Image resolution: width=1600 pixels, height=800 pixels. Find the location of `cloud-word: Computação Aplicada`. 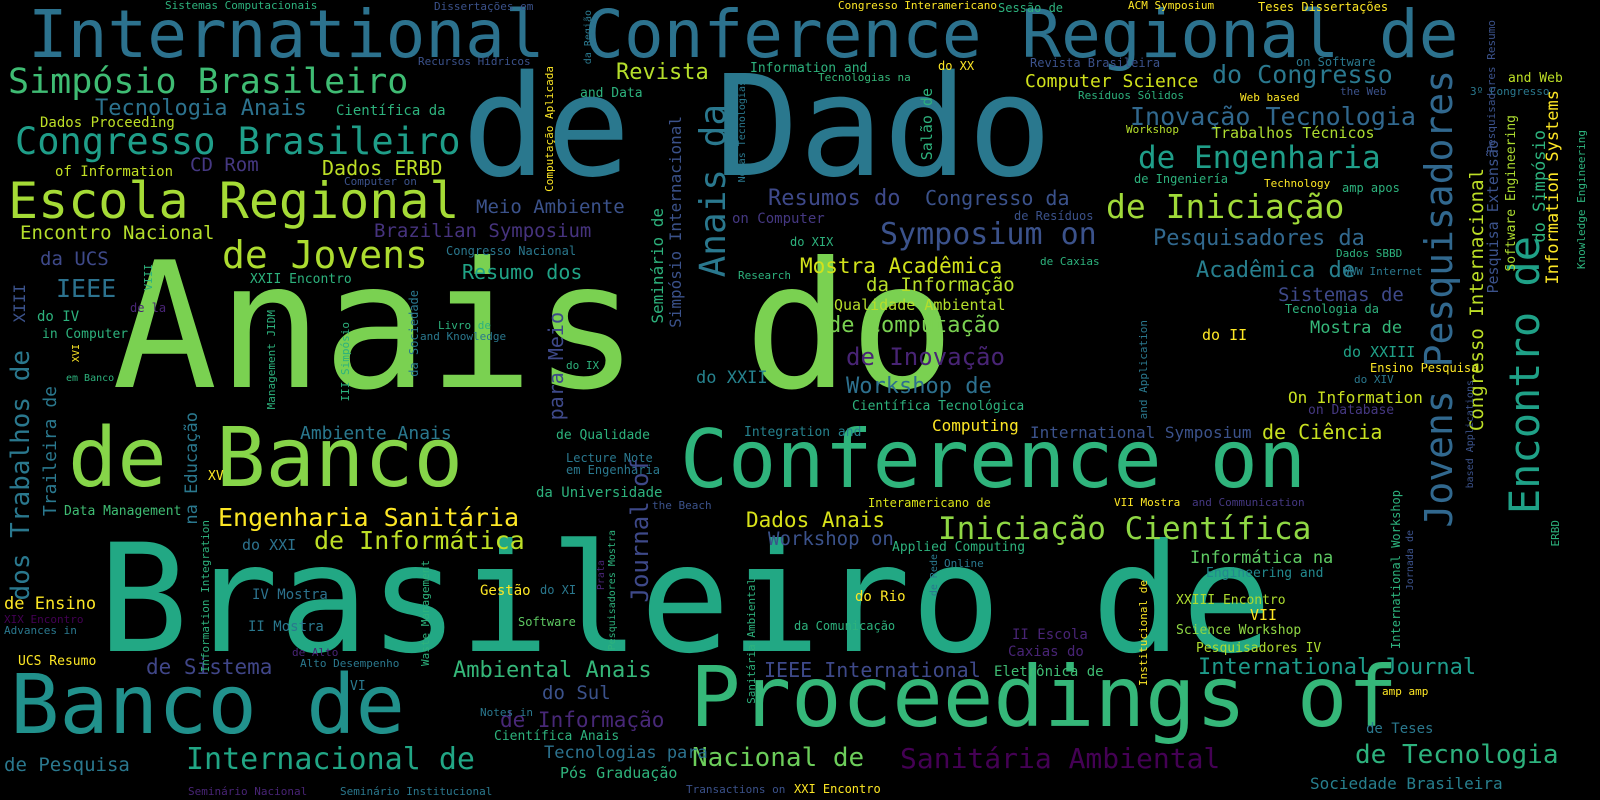

cloud-word: Computação Aplicada is located at coordinates (549, 129).